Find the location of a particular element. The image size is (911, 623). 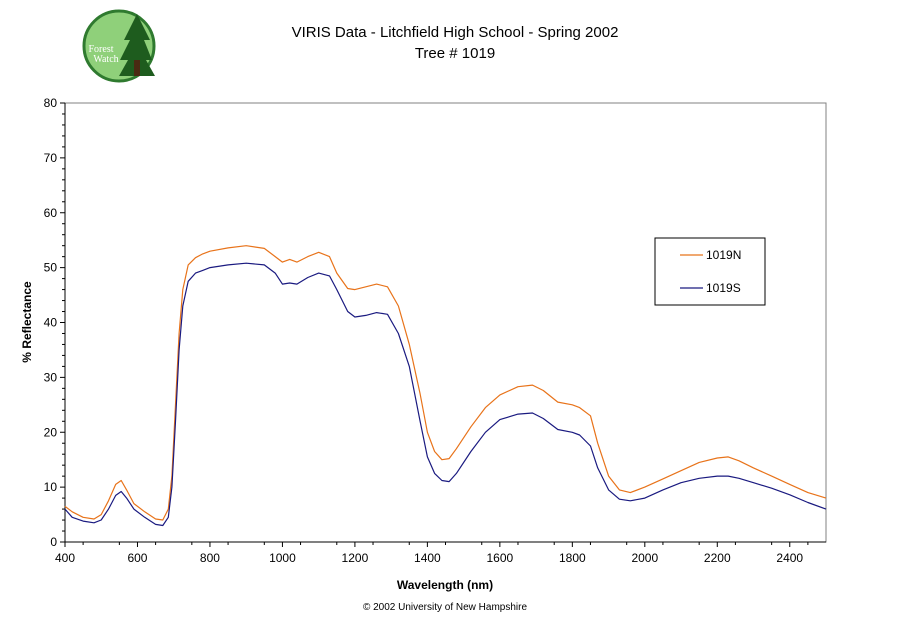

y-tick-label: 40 is located at coordinates (51, 323).